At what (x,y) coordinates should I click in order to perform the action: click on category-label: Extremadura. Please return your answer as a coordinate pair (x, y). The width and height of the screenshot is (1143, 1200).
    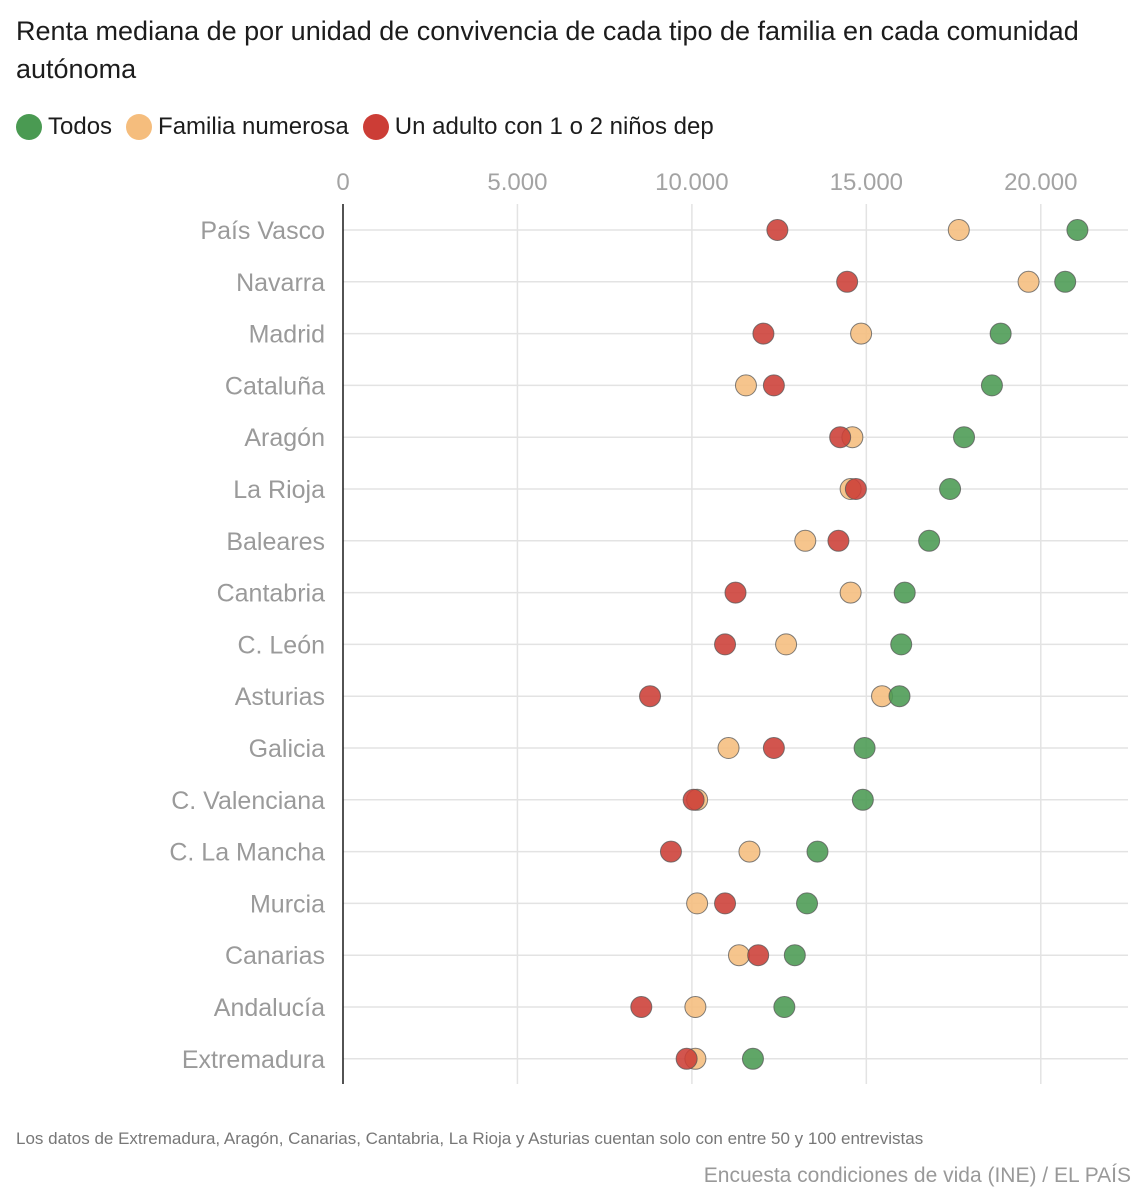
    Looking at the image, I should click on (253, 1060).